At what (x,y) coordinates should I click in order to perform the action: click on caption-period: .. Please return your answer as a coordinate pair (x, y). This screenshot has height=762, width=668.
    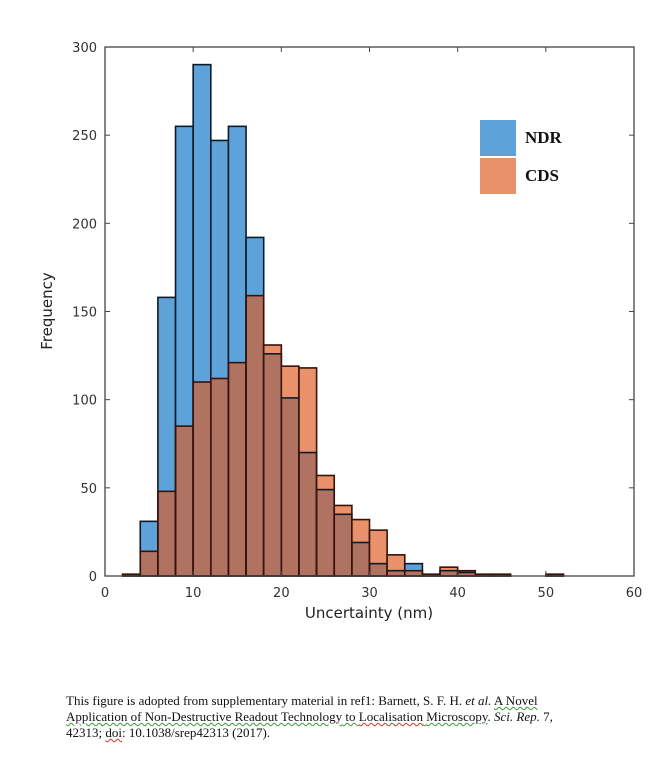
    Looking at the image, I should click on (491, 716).